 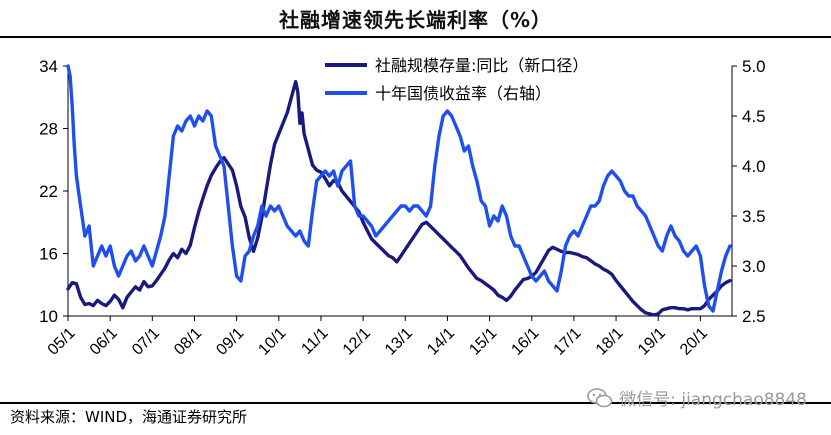 What do you see at coordinates (48, 316) in the screenshot?
I see `left-tick-label: 10` at bounding box center [48, 316].